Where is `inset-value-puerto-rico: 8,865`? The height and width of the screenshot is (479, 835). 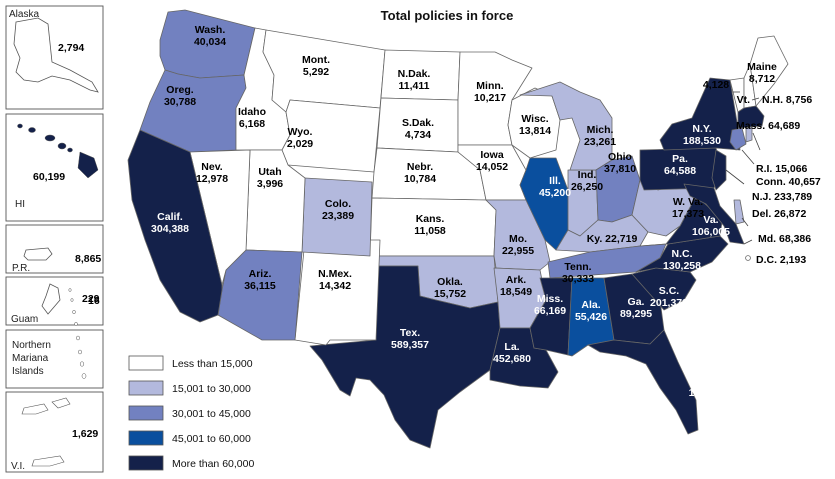
inset-value-puerto-rico: 8,865 is located at coordinates (88, 259).